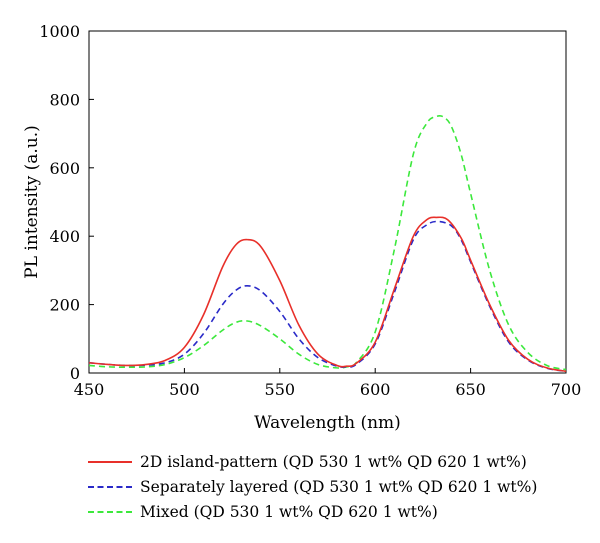 This screenshot has width=600, height=543. I want to click on x-tick-label: 500, so click(184, 389).